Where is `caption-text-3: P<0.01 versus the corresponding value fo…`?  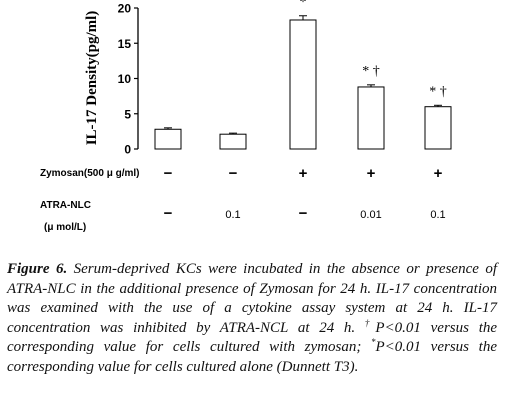
caption-text-3: P<0.01 versus the corresponding value fo… is located at coordinates (252, 357).